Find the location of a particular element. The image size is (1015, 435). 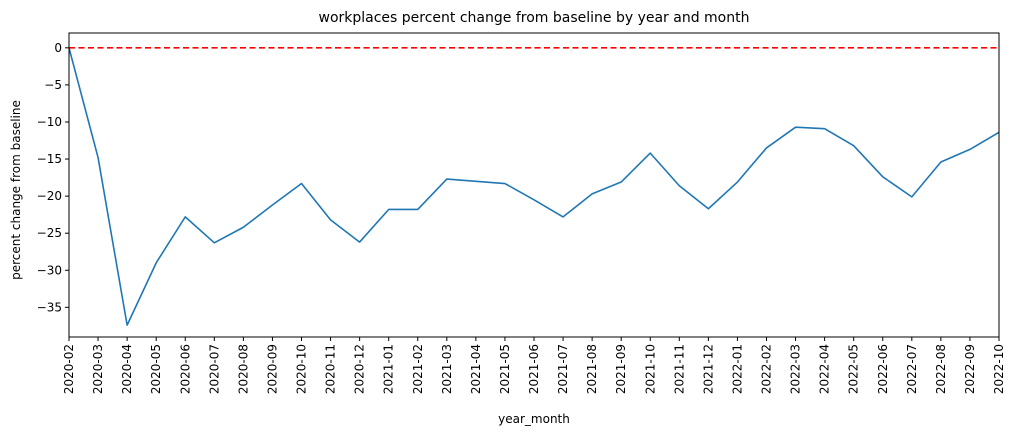

x-tick-label: 2021-05 is located at coordinates (505, 369).